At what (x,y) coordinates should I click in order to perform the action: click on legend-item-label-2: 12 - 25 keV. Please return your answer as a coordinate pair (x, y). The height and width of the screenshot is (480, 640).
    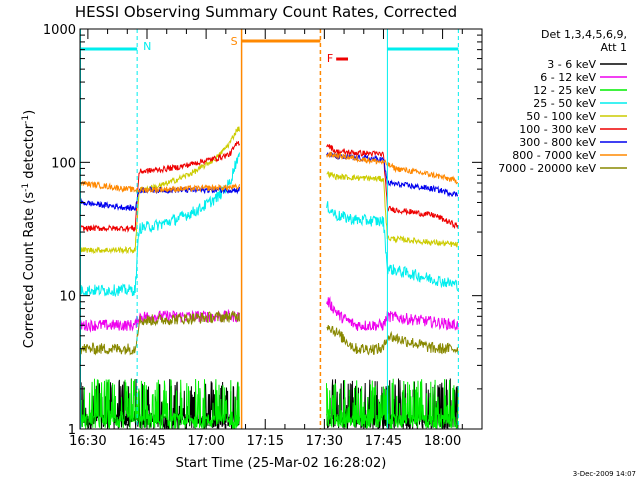
    Looking at the image, I should click on (564, 90).